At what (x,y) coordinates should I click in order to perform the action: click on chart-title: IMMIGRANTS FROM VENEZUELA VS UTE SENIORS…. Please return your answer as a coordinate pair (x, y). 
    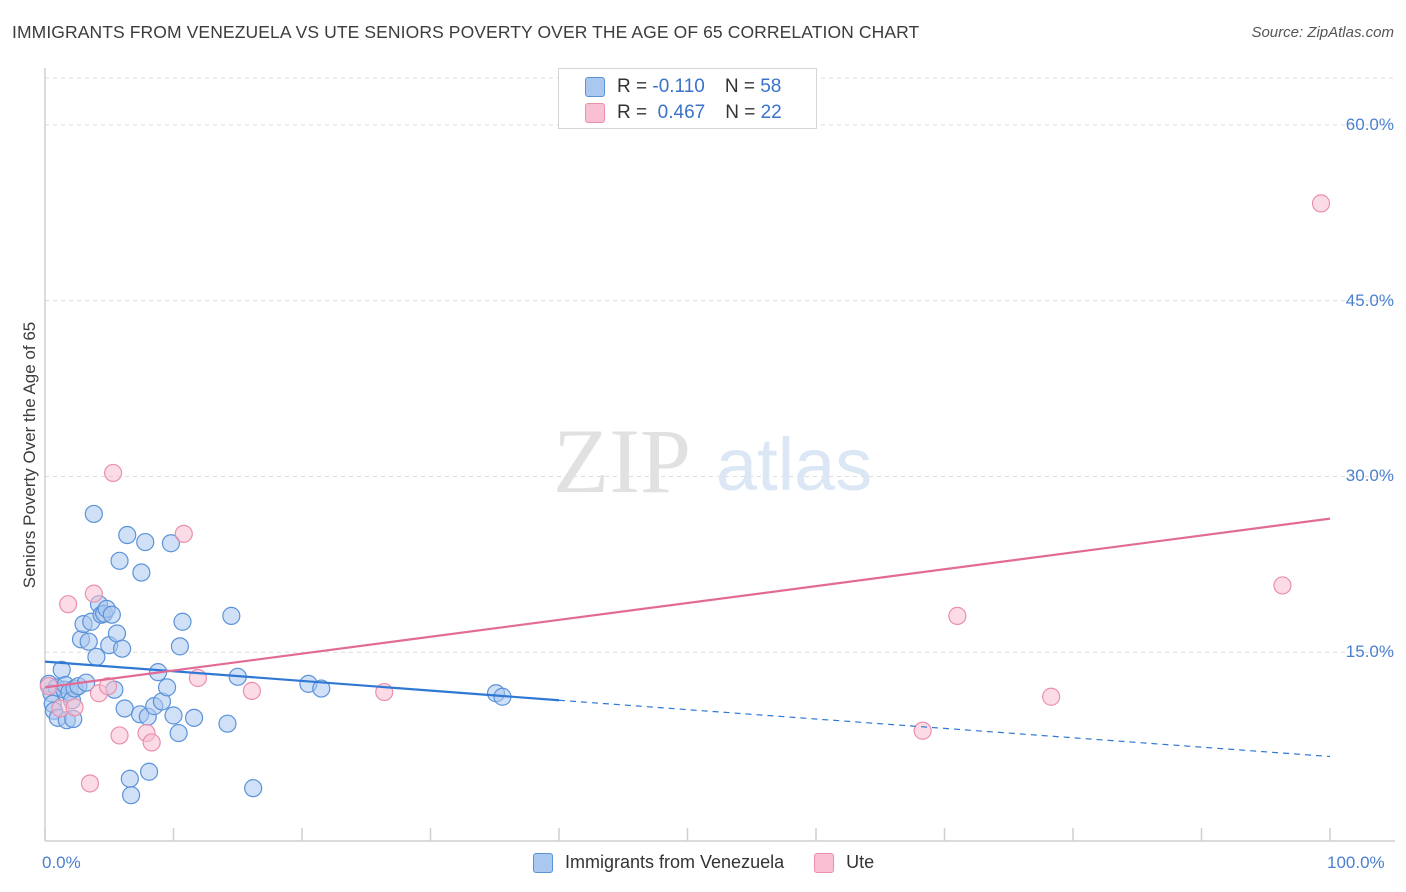
    Looking at the image, I should click on (466, 32).